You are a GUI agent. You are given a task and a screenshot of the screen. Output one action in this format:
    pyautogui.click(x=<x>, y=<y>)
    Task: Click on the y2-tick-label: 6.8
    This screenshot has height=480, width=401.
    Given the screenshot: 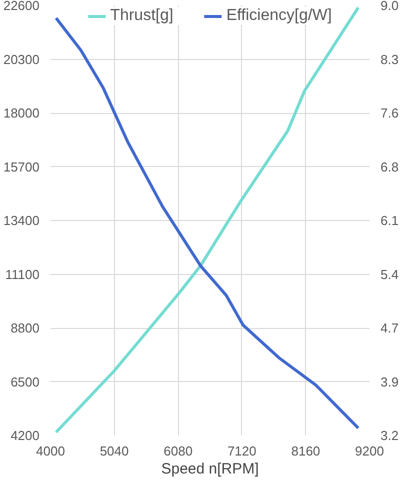 What is the action you would take?
    pyautogui.click(x=389, y=166)
    